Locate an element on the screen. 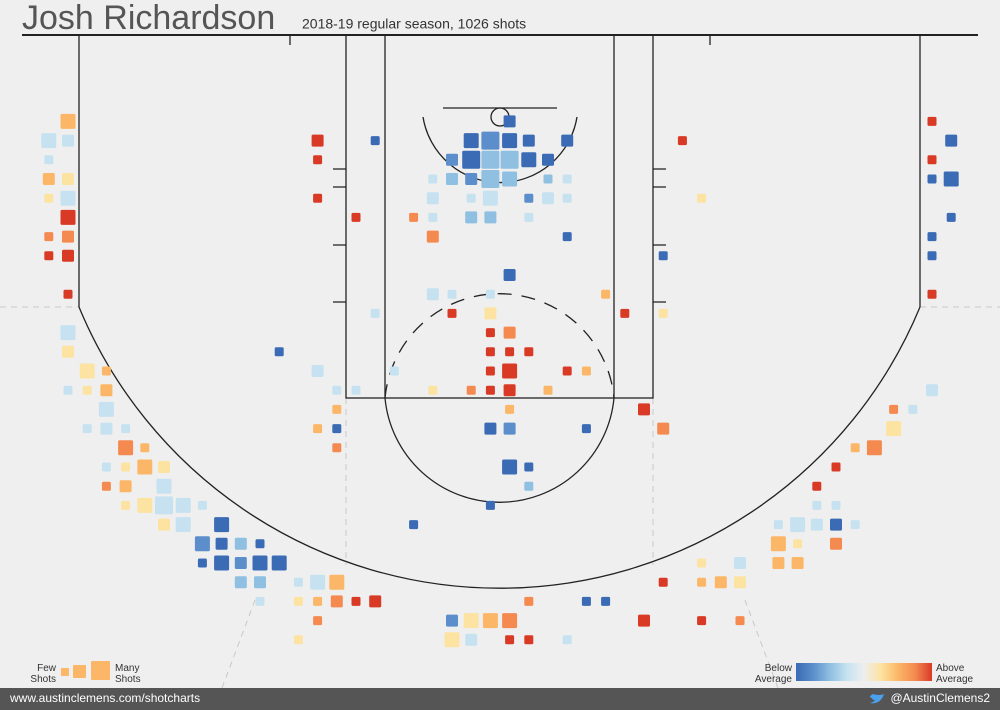 The image size is (1000, 710). legend-sizes is located at coordinates (85, 670).